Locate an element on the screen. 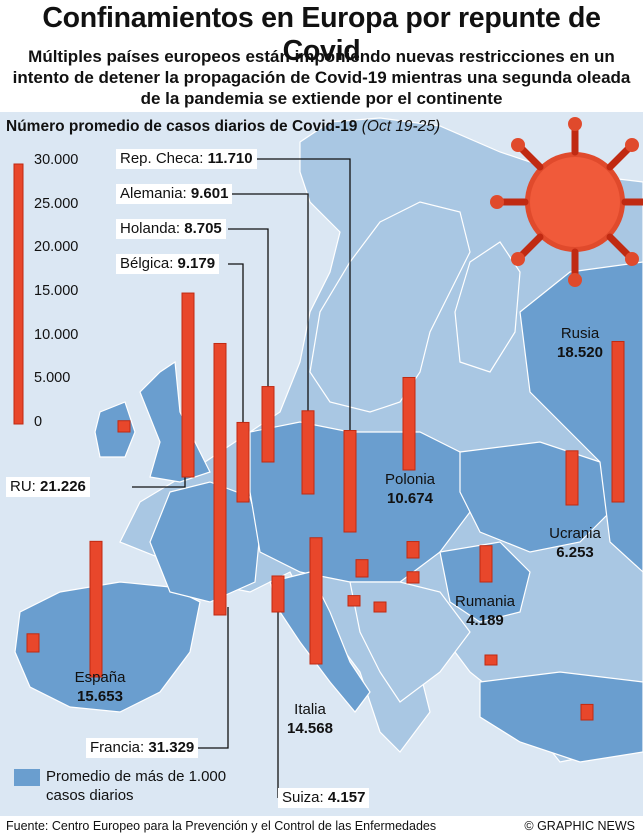  land-ireland is located at coordinates (115, 429).